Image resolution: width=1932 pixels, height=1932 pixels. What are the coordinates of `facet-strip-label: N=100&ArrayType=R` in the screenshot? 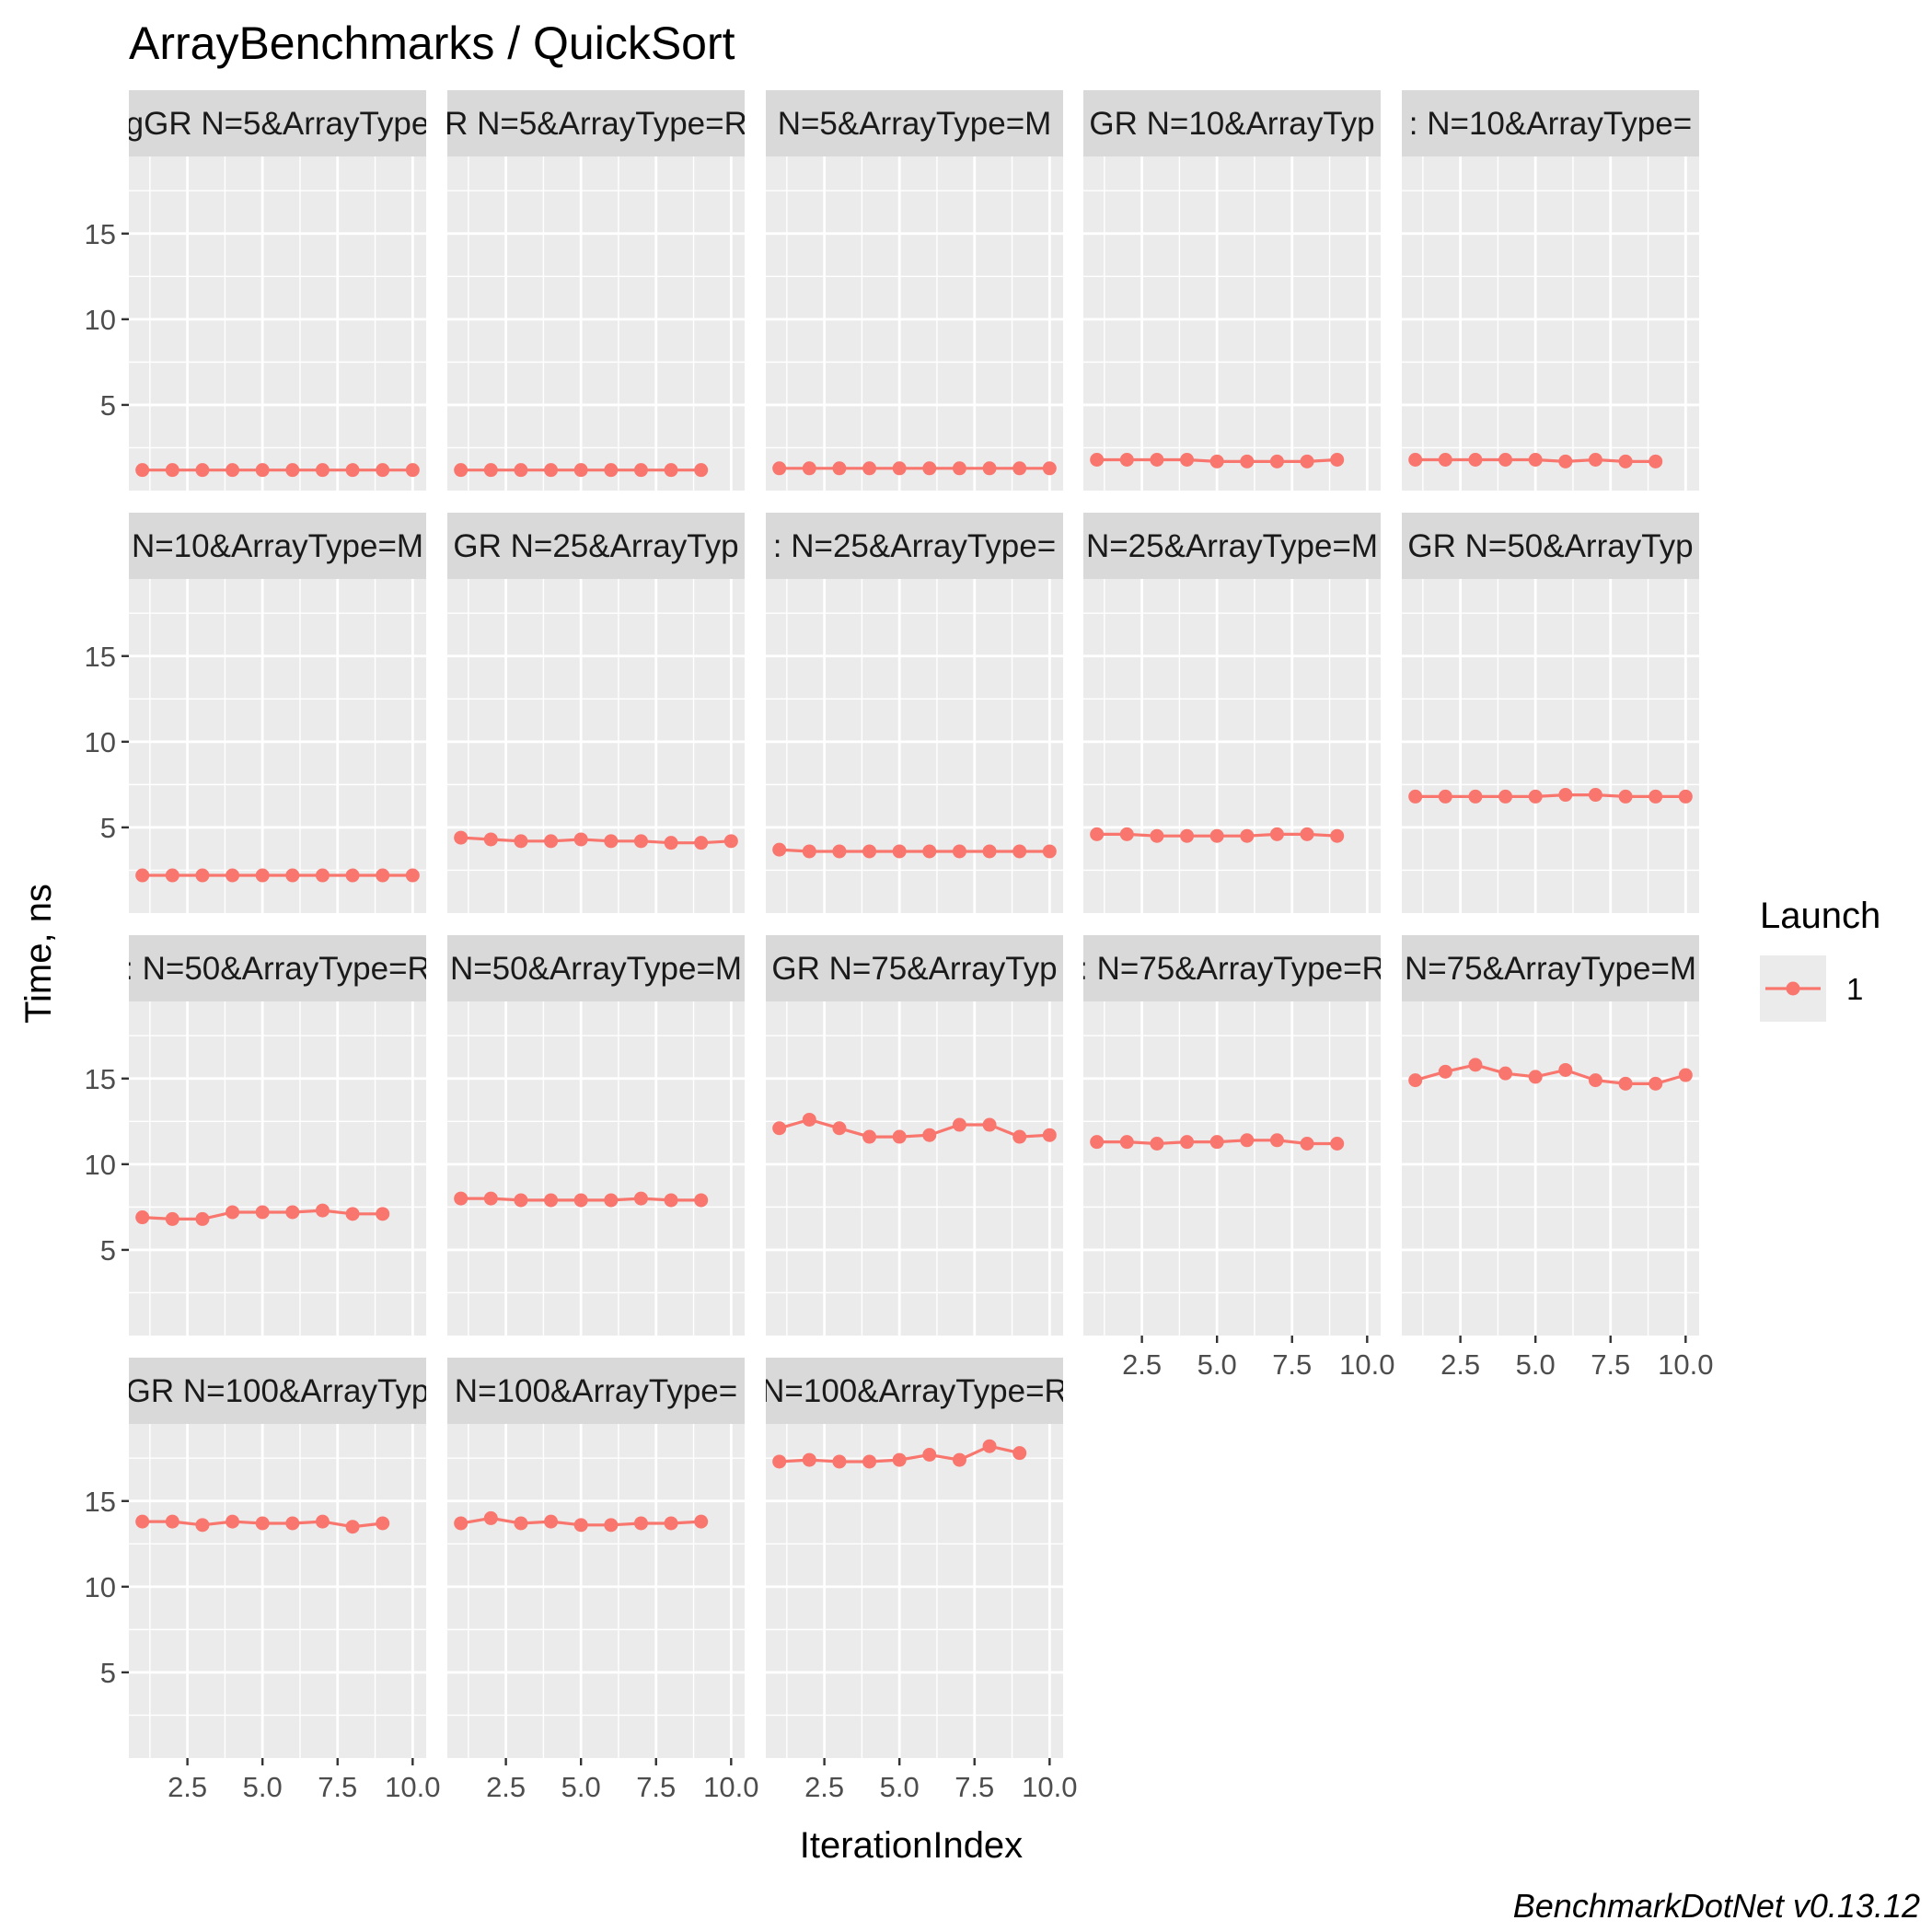 It's located at (915, 1391).